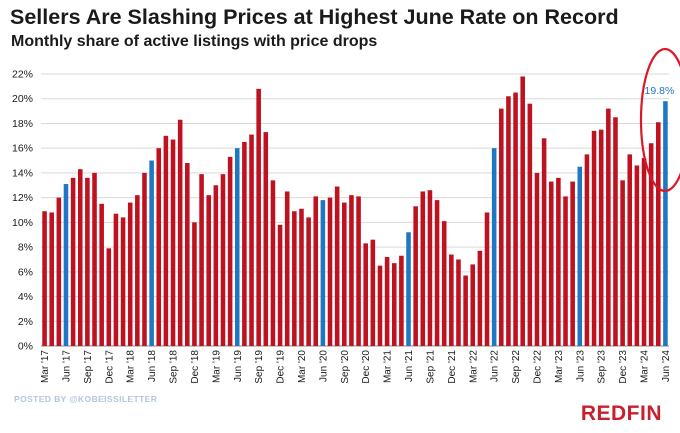  I want to click on redfin-logo: REDFIN, so click(621, 413).